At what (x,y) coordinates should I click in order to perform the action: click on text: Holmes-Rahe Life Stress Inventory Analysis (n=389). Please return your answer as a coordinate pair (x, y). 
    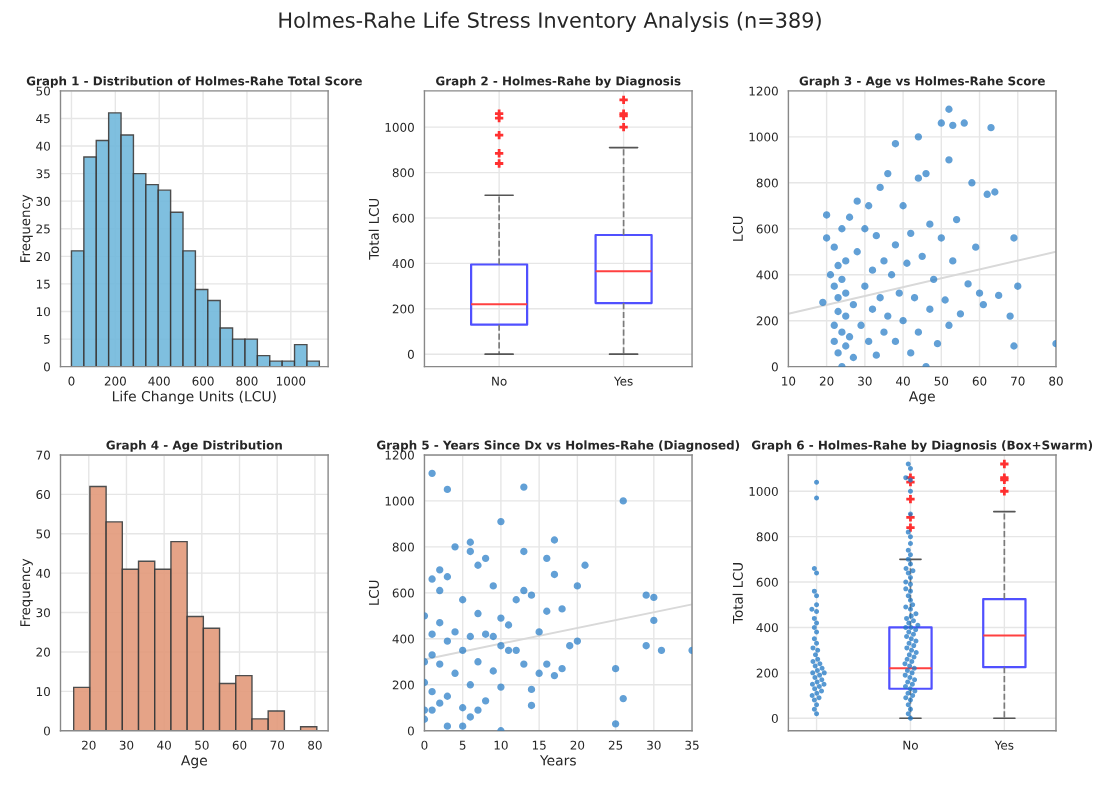
    Looking at the image, I should click on (550, 22).